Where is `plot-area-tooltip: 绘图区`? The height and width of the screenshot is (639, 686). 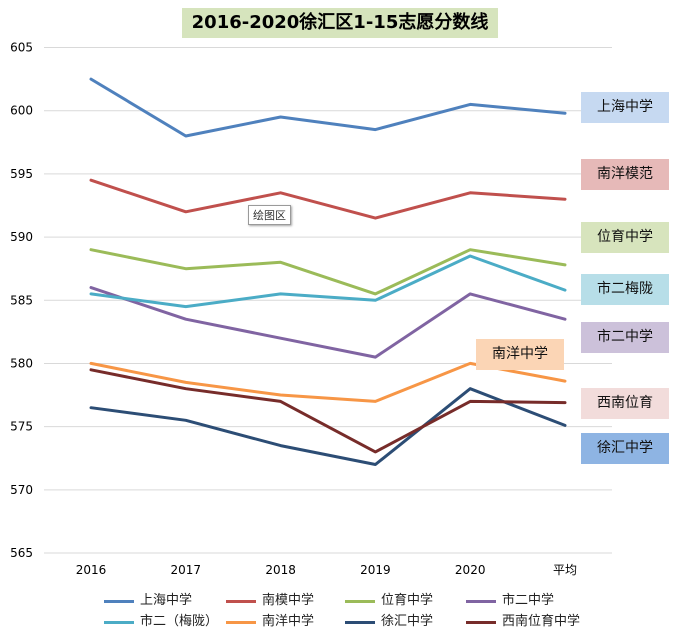
plot-area-tooltip: 绘图区 is located at coordinates (269, 215).